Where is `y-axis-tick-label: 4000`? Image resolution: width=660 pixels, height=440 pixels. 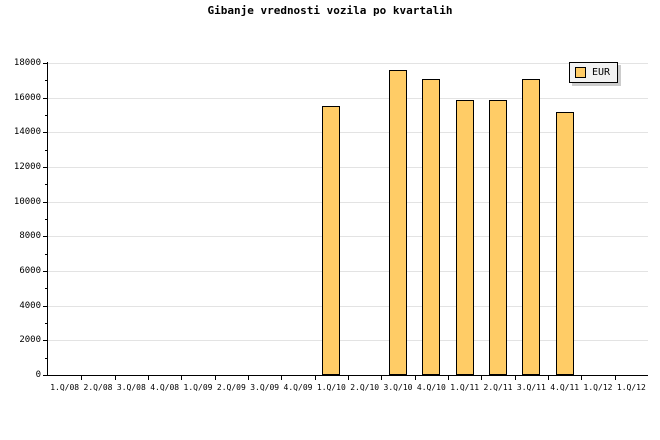
y-axis-tick-label: 4000 is located at coordinates (30, 306).